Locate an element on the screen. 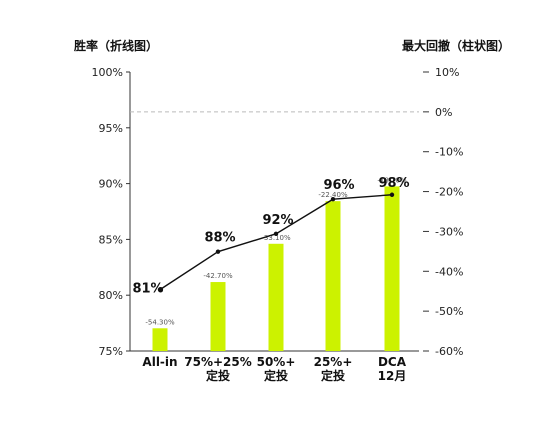  category-label: All-in is located at coordinates (159, 362).